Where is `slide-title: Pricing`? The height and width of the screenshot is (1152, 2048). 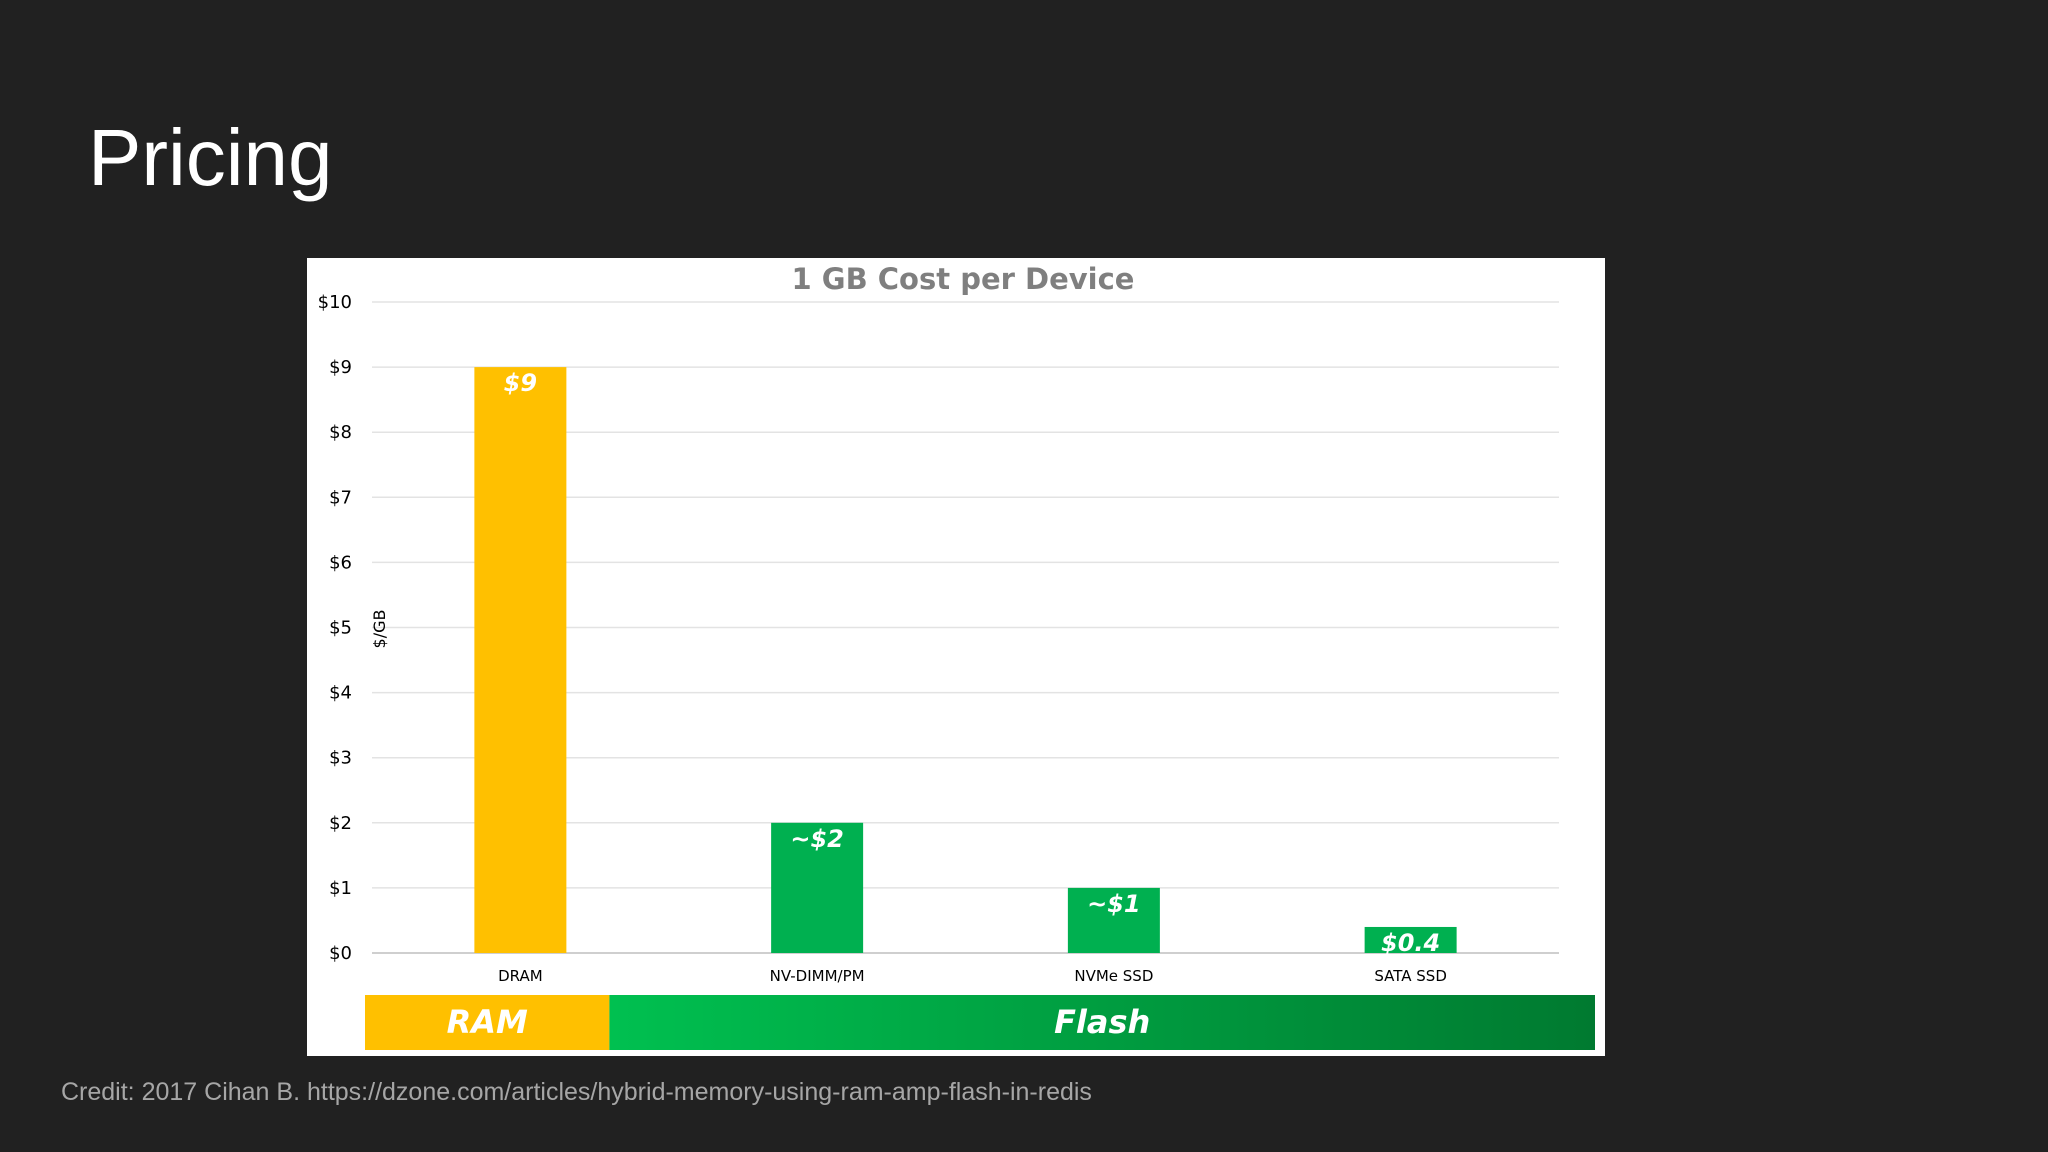 slide-title: Pricing is located at coordinates (210, 157).